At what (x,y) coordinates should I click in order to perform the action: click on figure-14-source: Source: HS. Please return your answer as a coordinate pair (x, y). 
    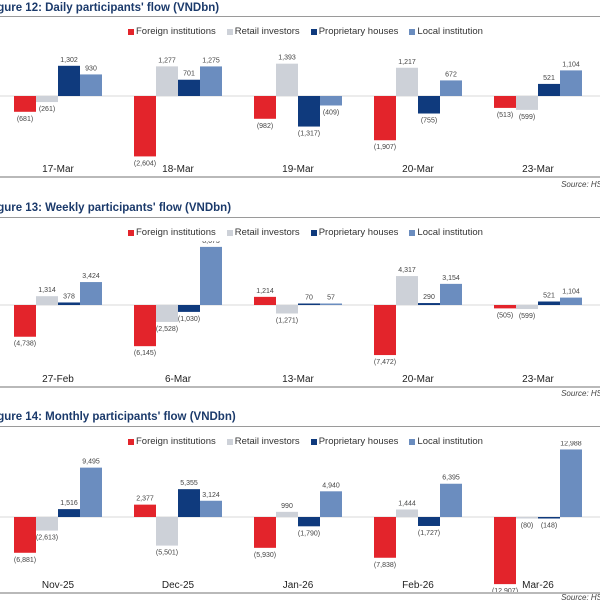
    Looking at the image, I should click on (580, 597).